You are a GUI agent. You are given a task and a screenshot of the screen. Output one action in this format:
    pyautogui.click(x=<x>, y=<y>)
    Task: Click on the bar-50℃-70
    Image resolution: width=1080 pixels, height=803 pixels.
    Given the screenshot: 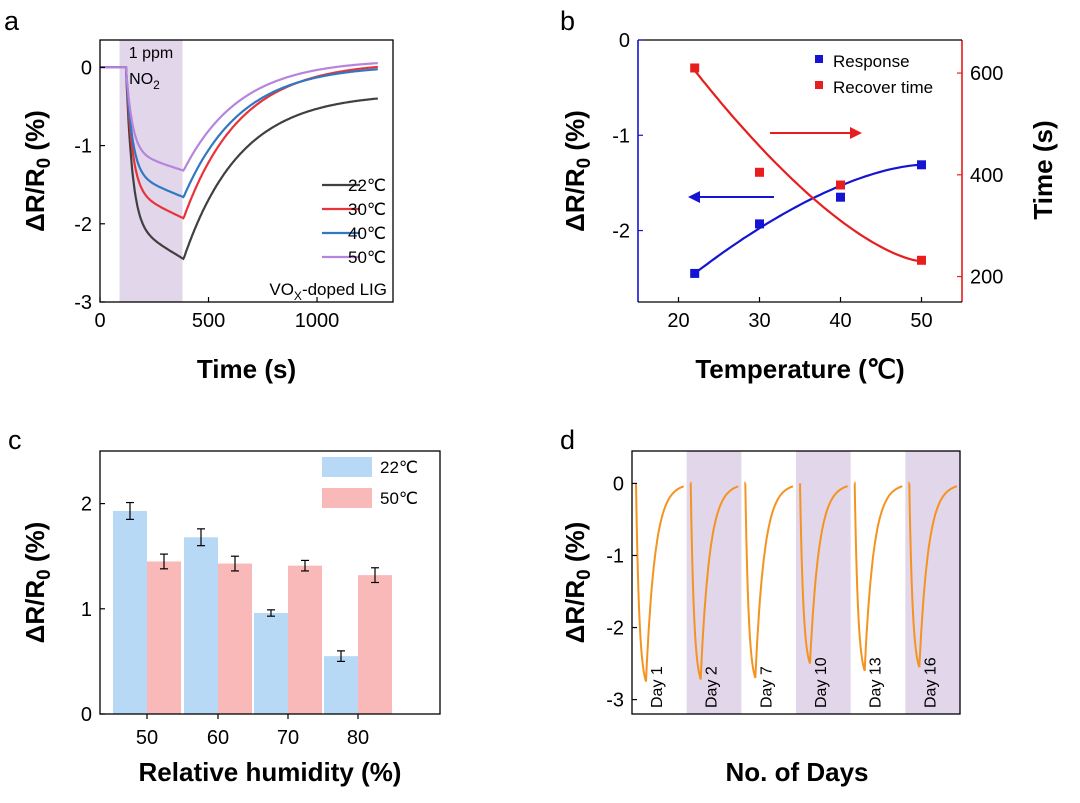 What is the action you would take?
    pyautogui.click(x=305, y=639)
    